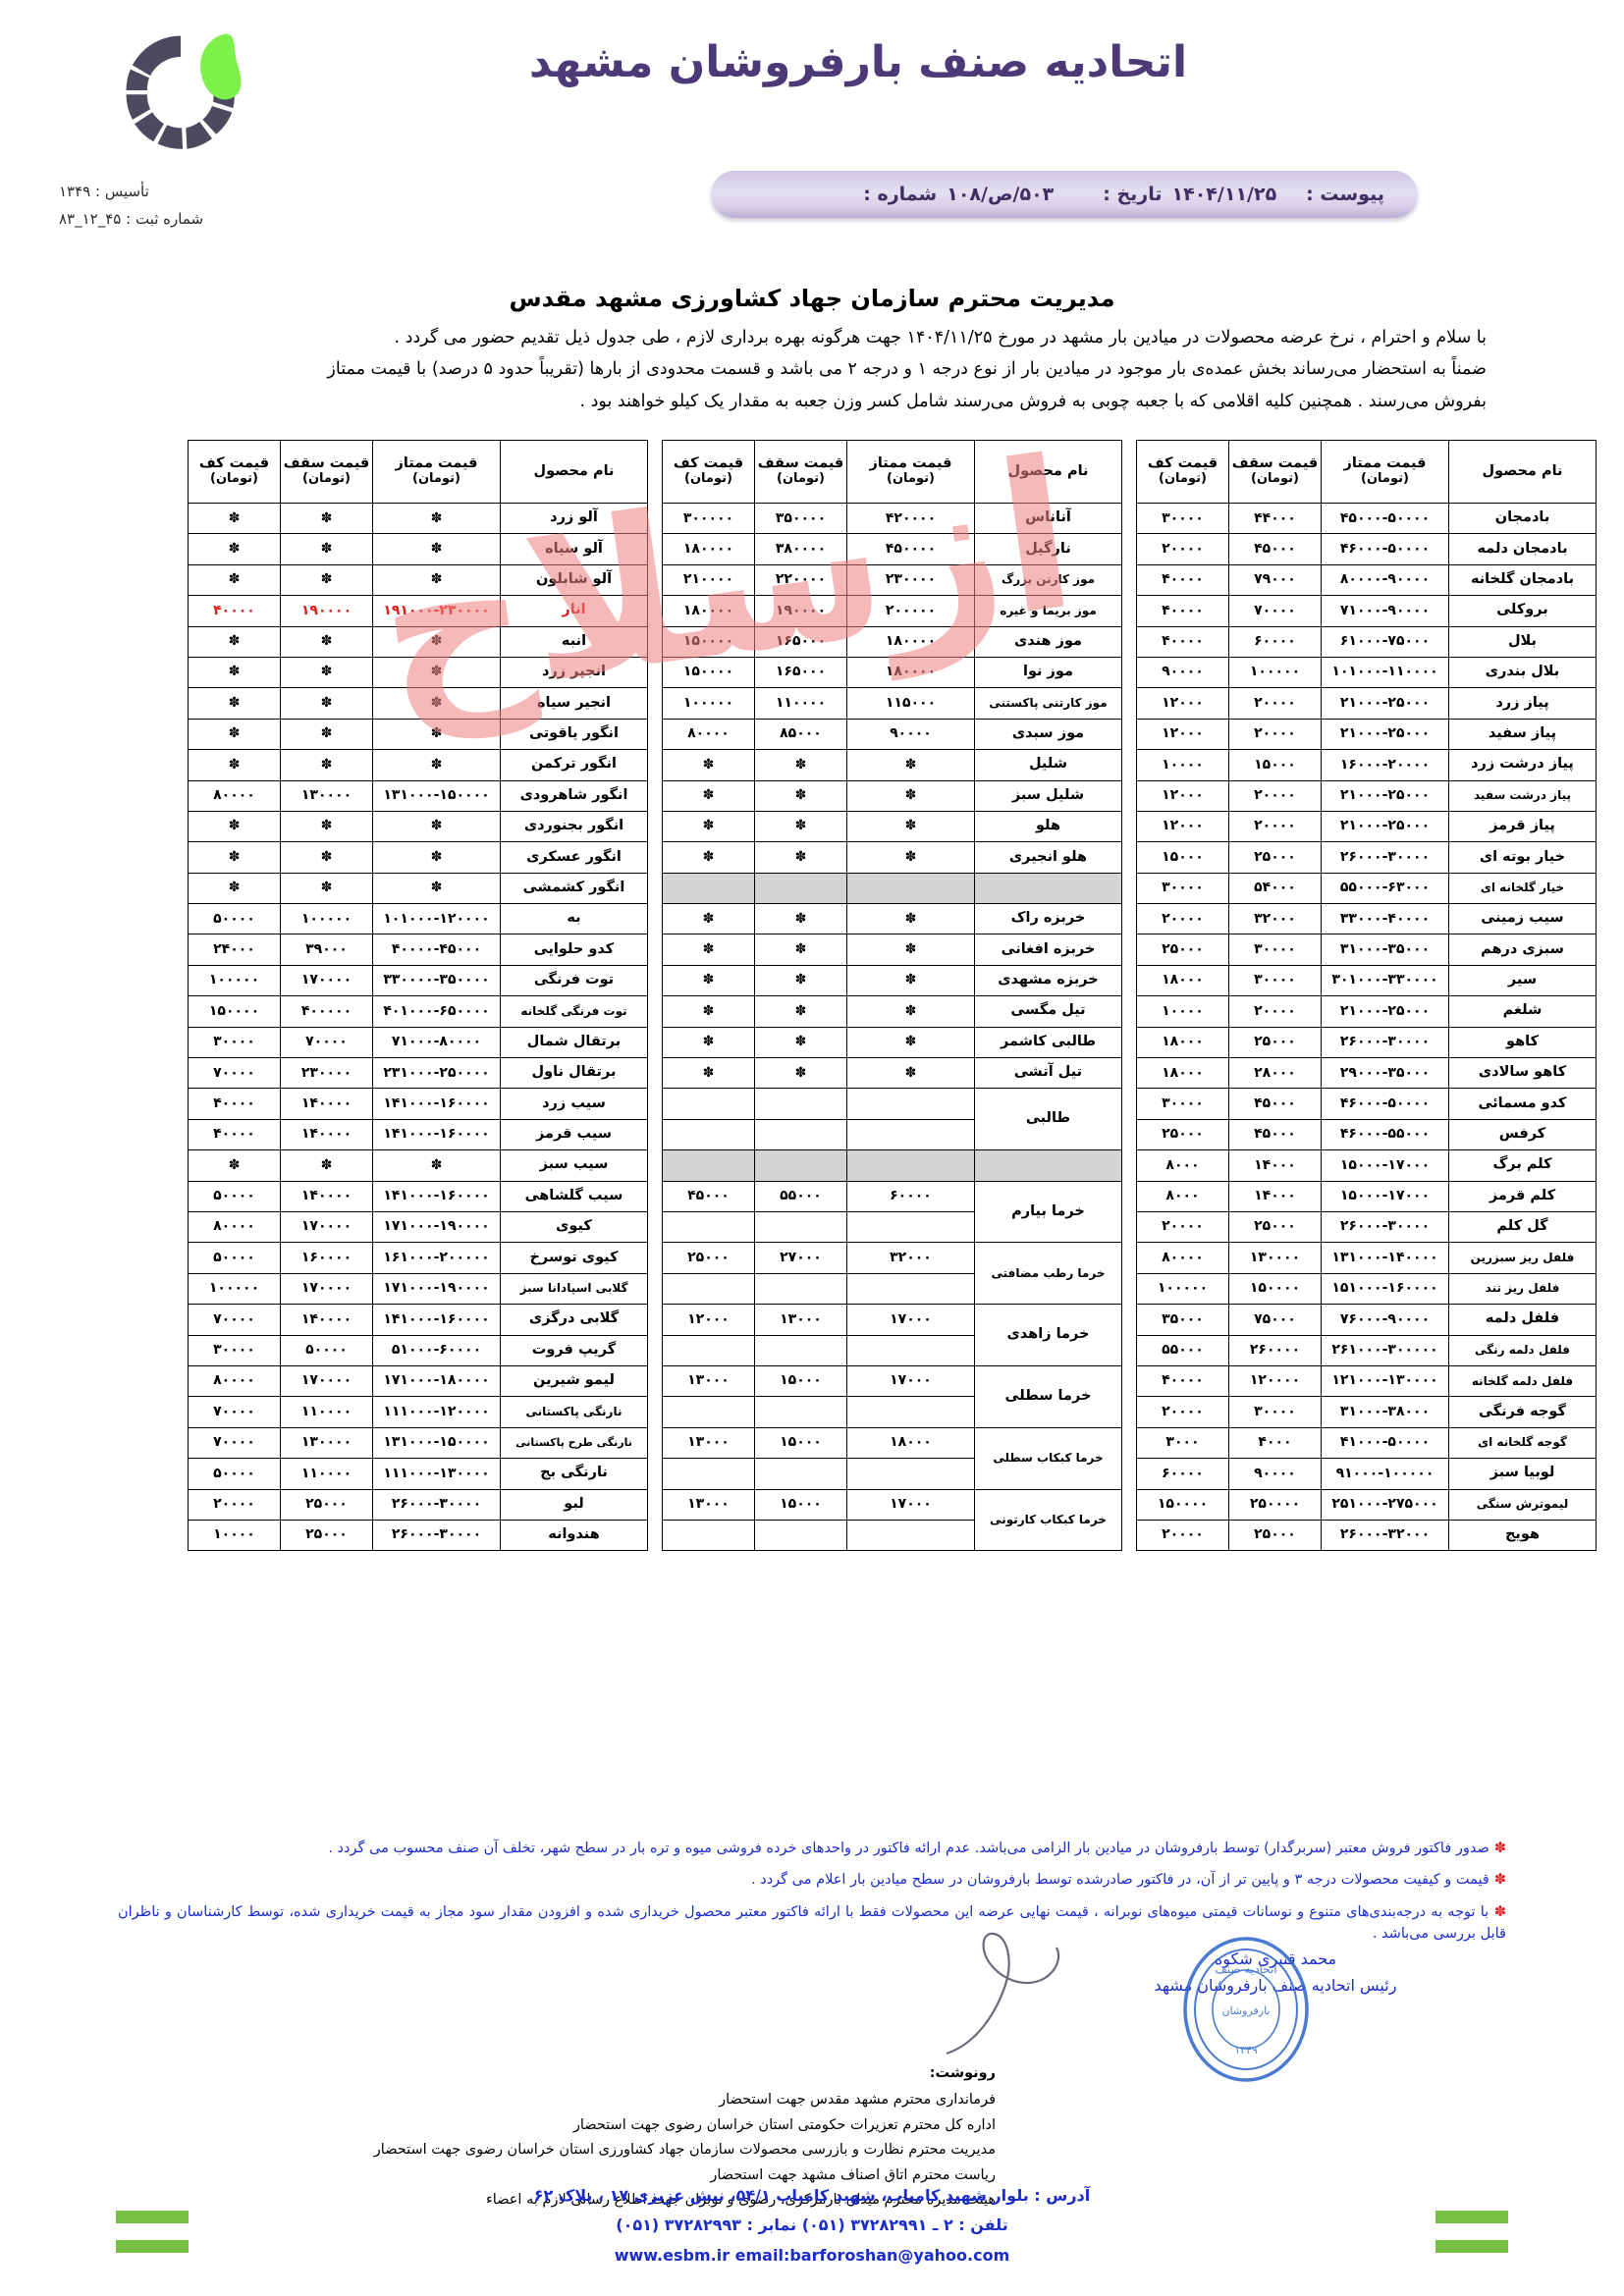 This screenshot has height=2296, width=1624. What do you see at coordinates (574, 858) in the screenshot?
I see `cell-product-name: انگور عسکری` at bounding box center [574, 858].